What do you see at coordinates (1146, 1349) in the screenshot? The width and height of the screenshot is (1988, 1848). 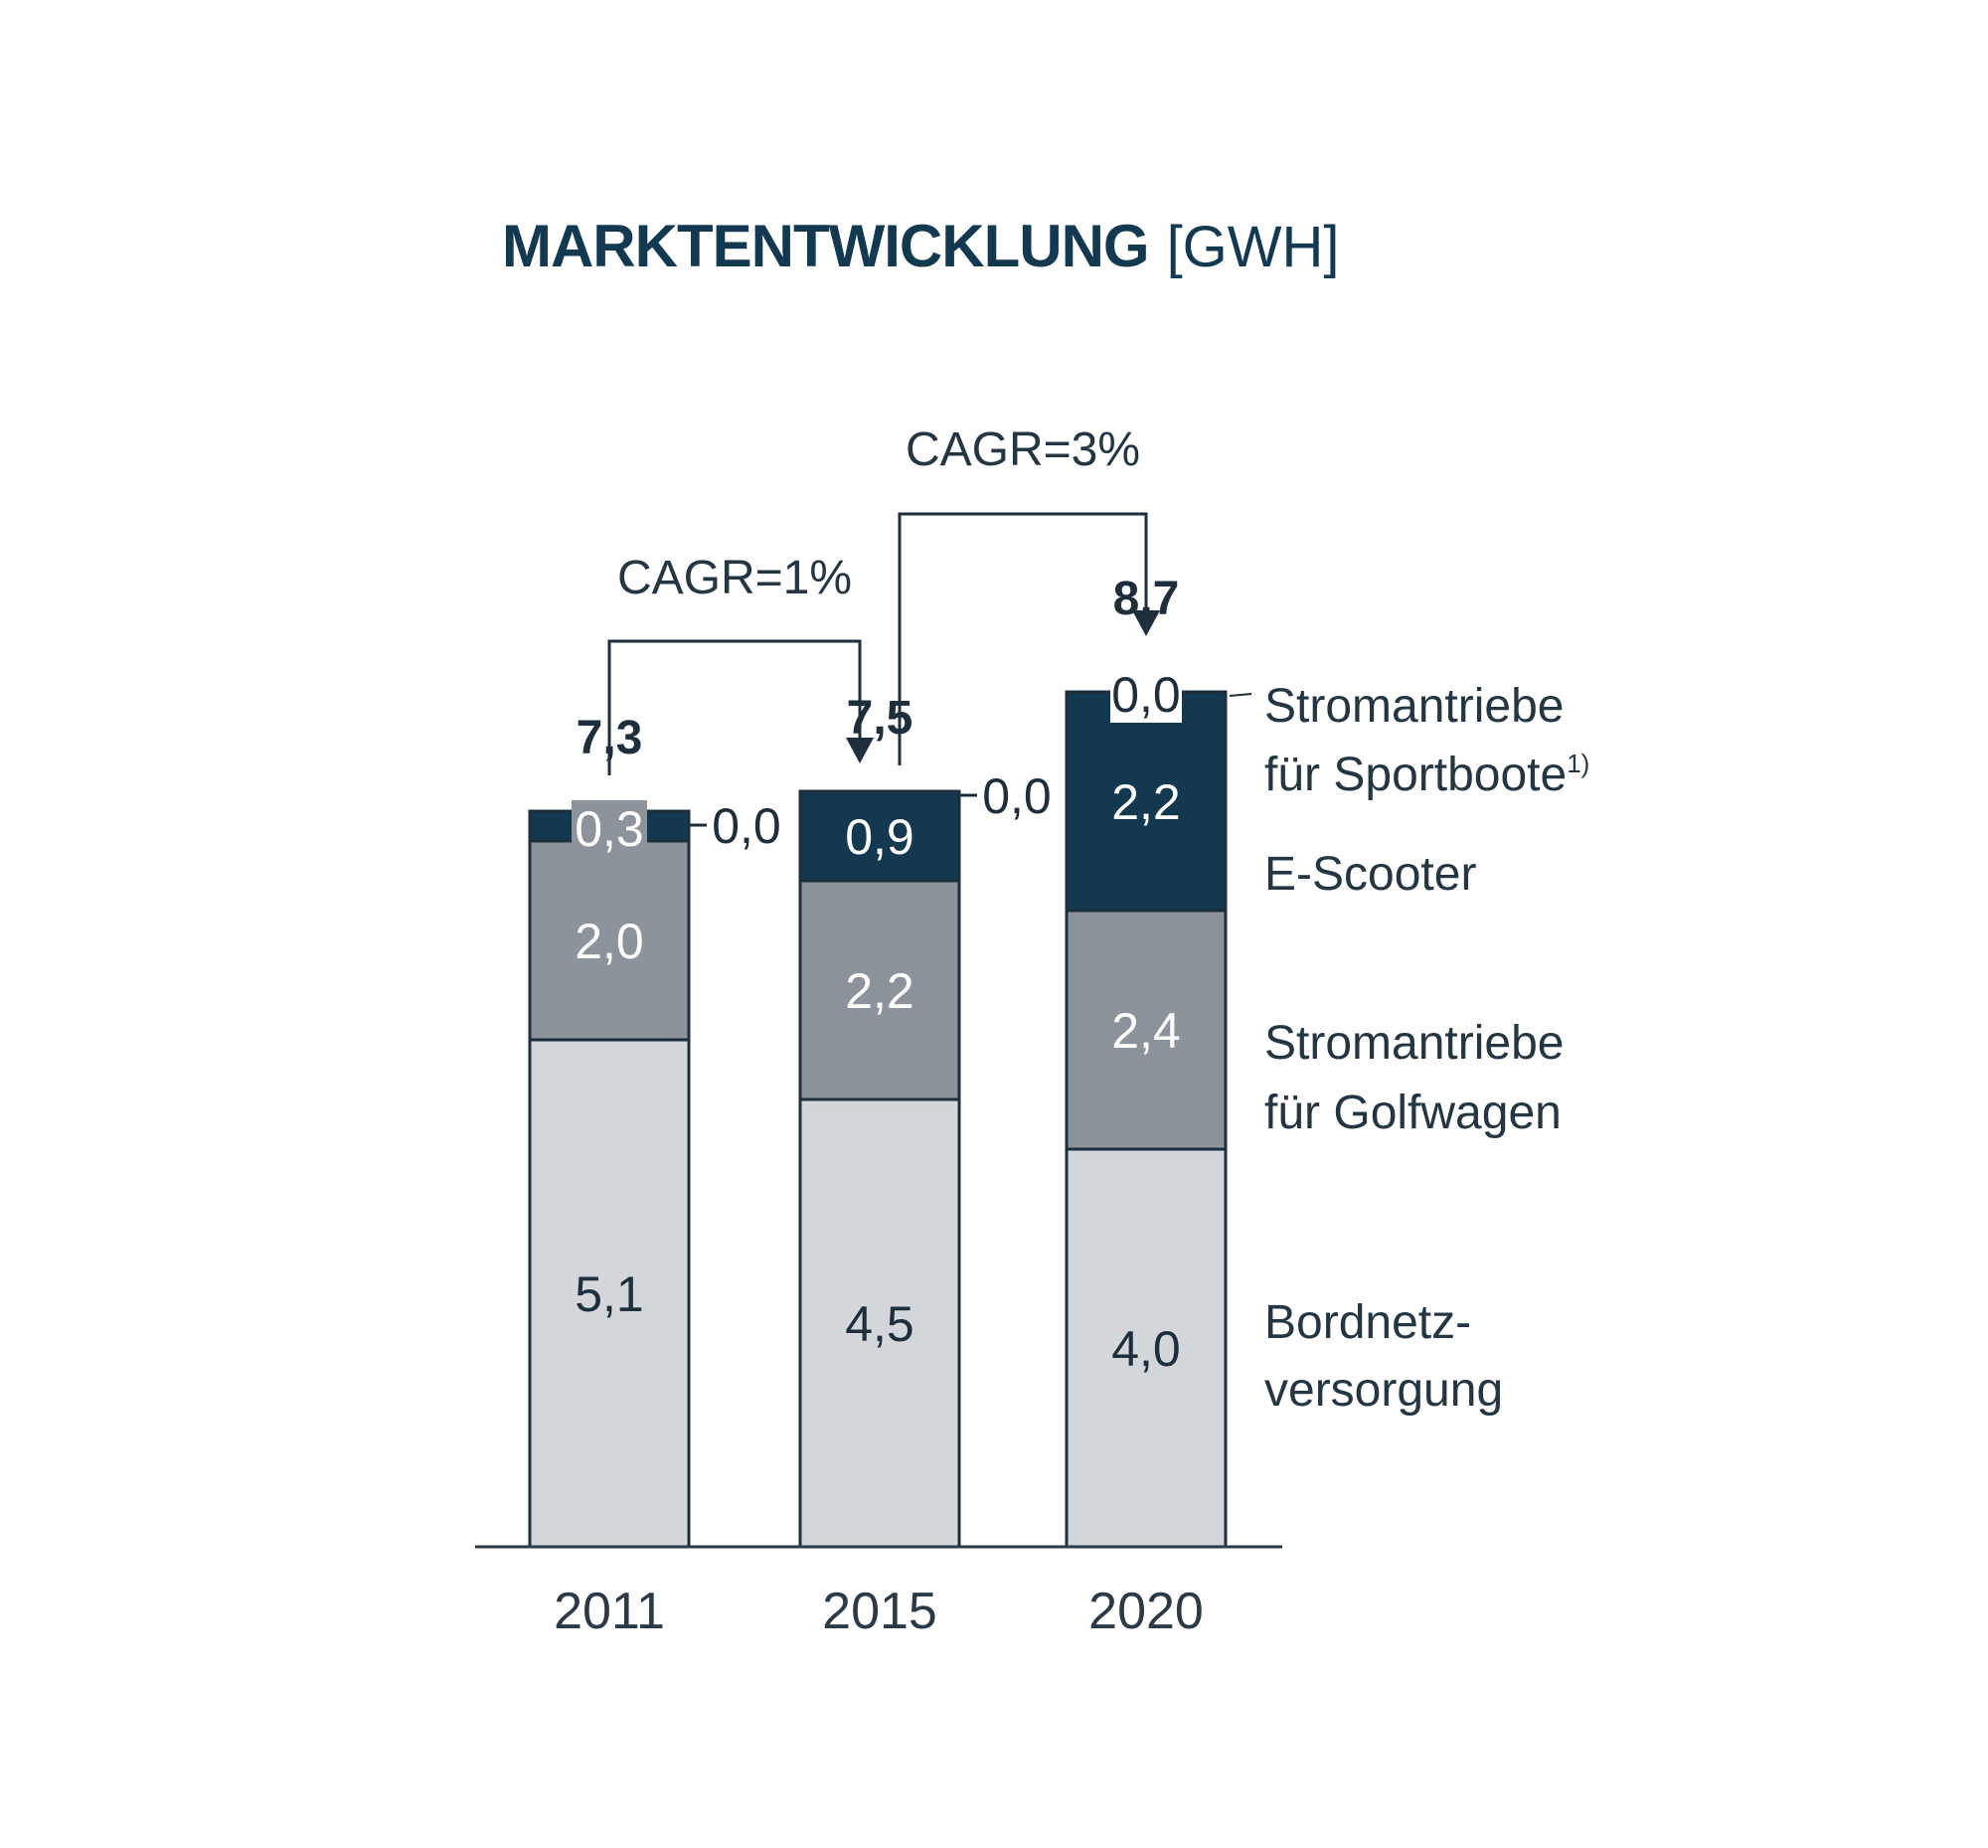 I see `value-label: 4,0` at bounding box center [1146, 1349].